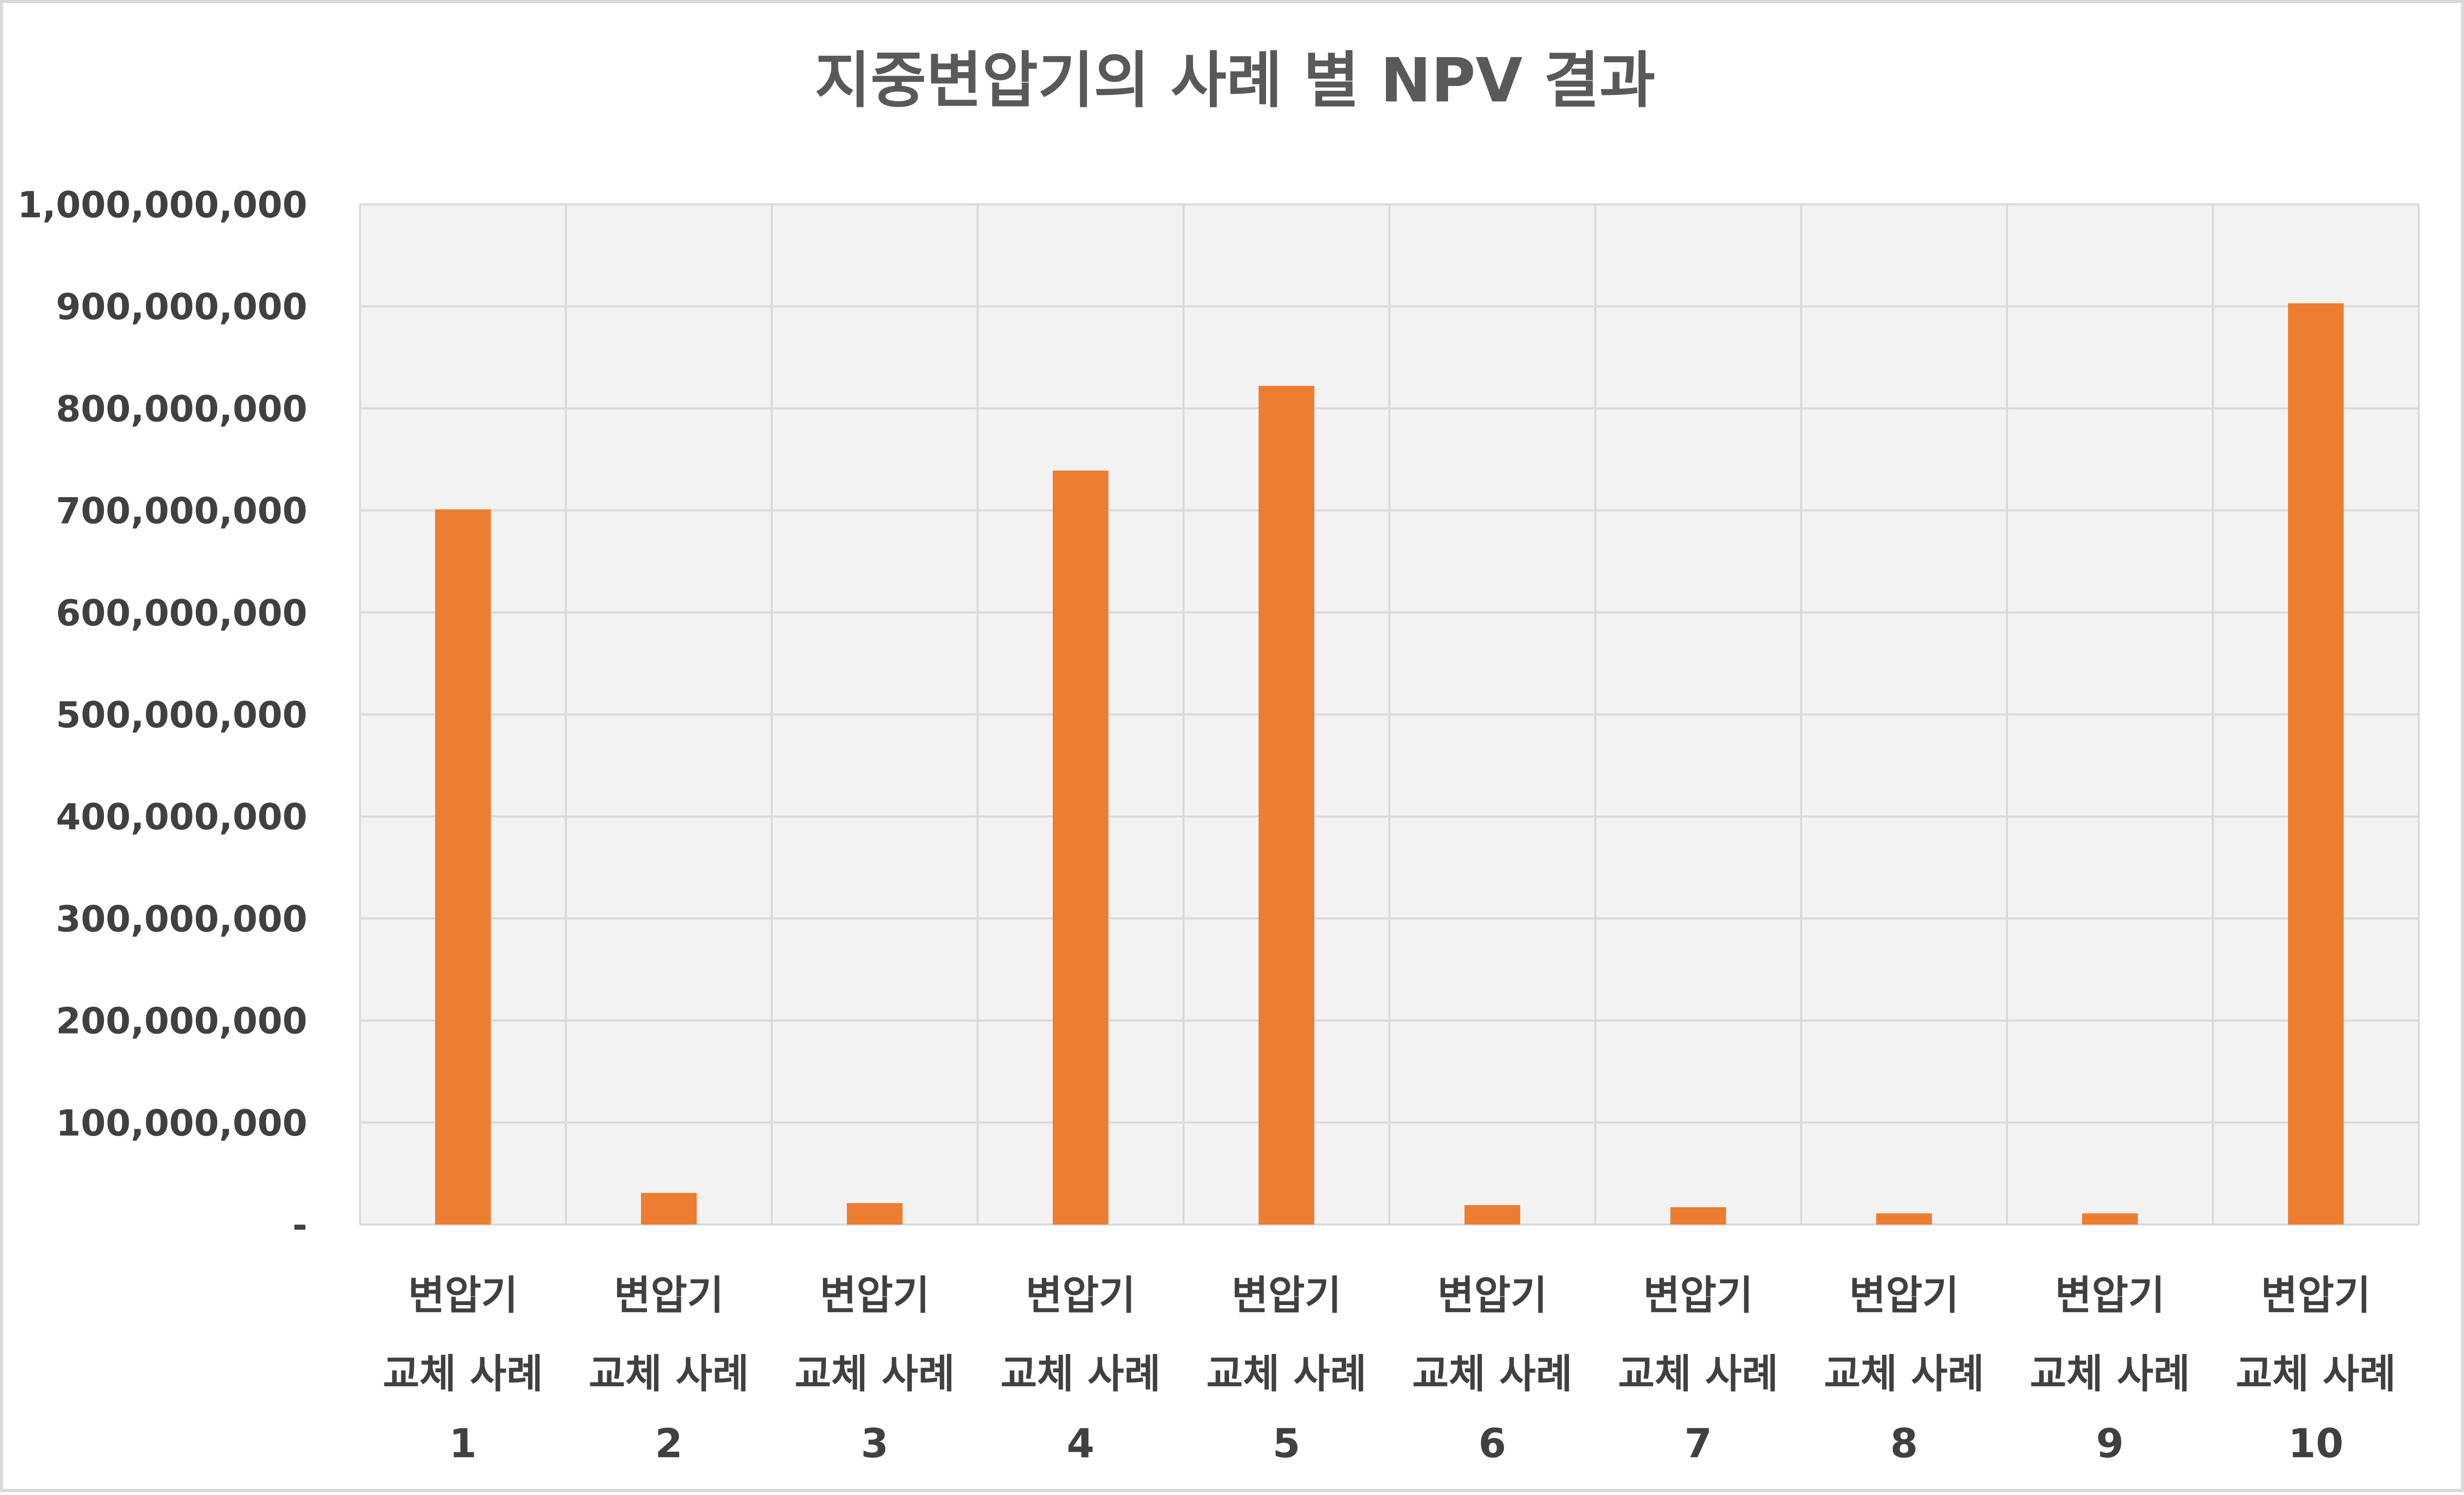  Describe the element at coordinates (162, 205) in the screenshot. I see `y-tick-label-10: 1,000,000,000` at that location.